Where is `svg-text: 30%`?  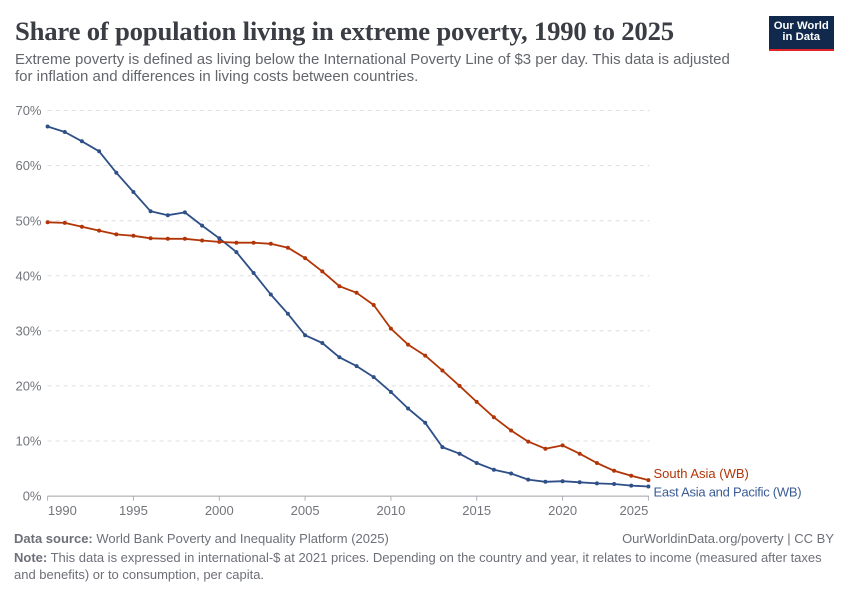
svg-text: 30% is located at coordinates (28, 330).